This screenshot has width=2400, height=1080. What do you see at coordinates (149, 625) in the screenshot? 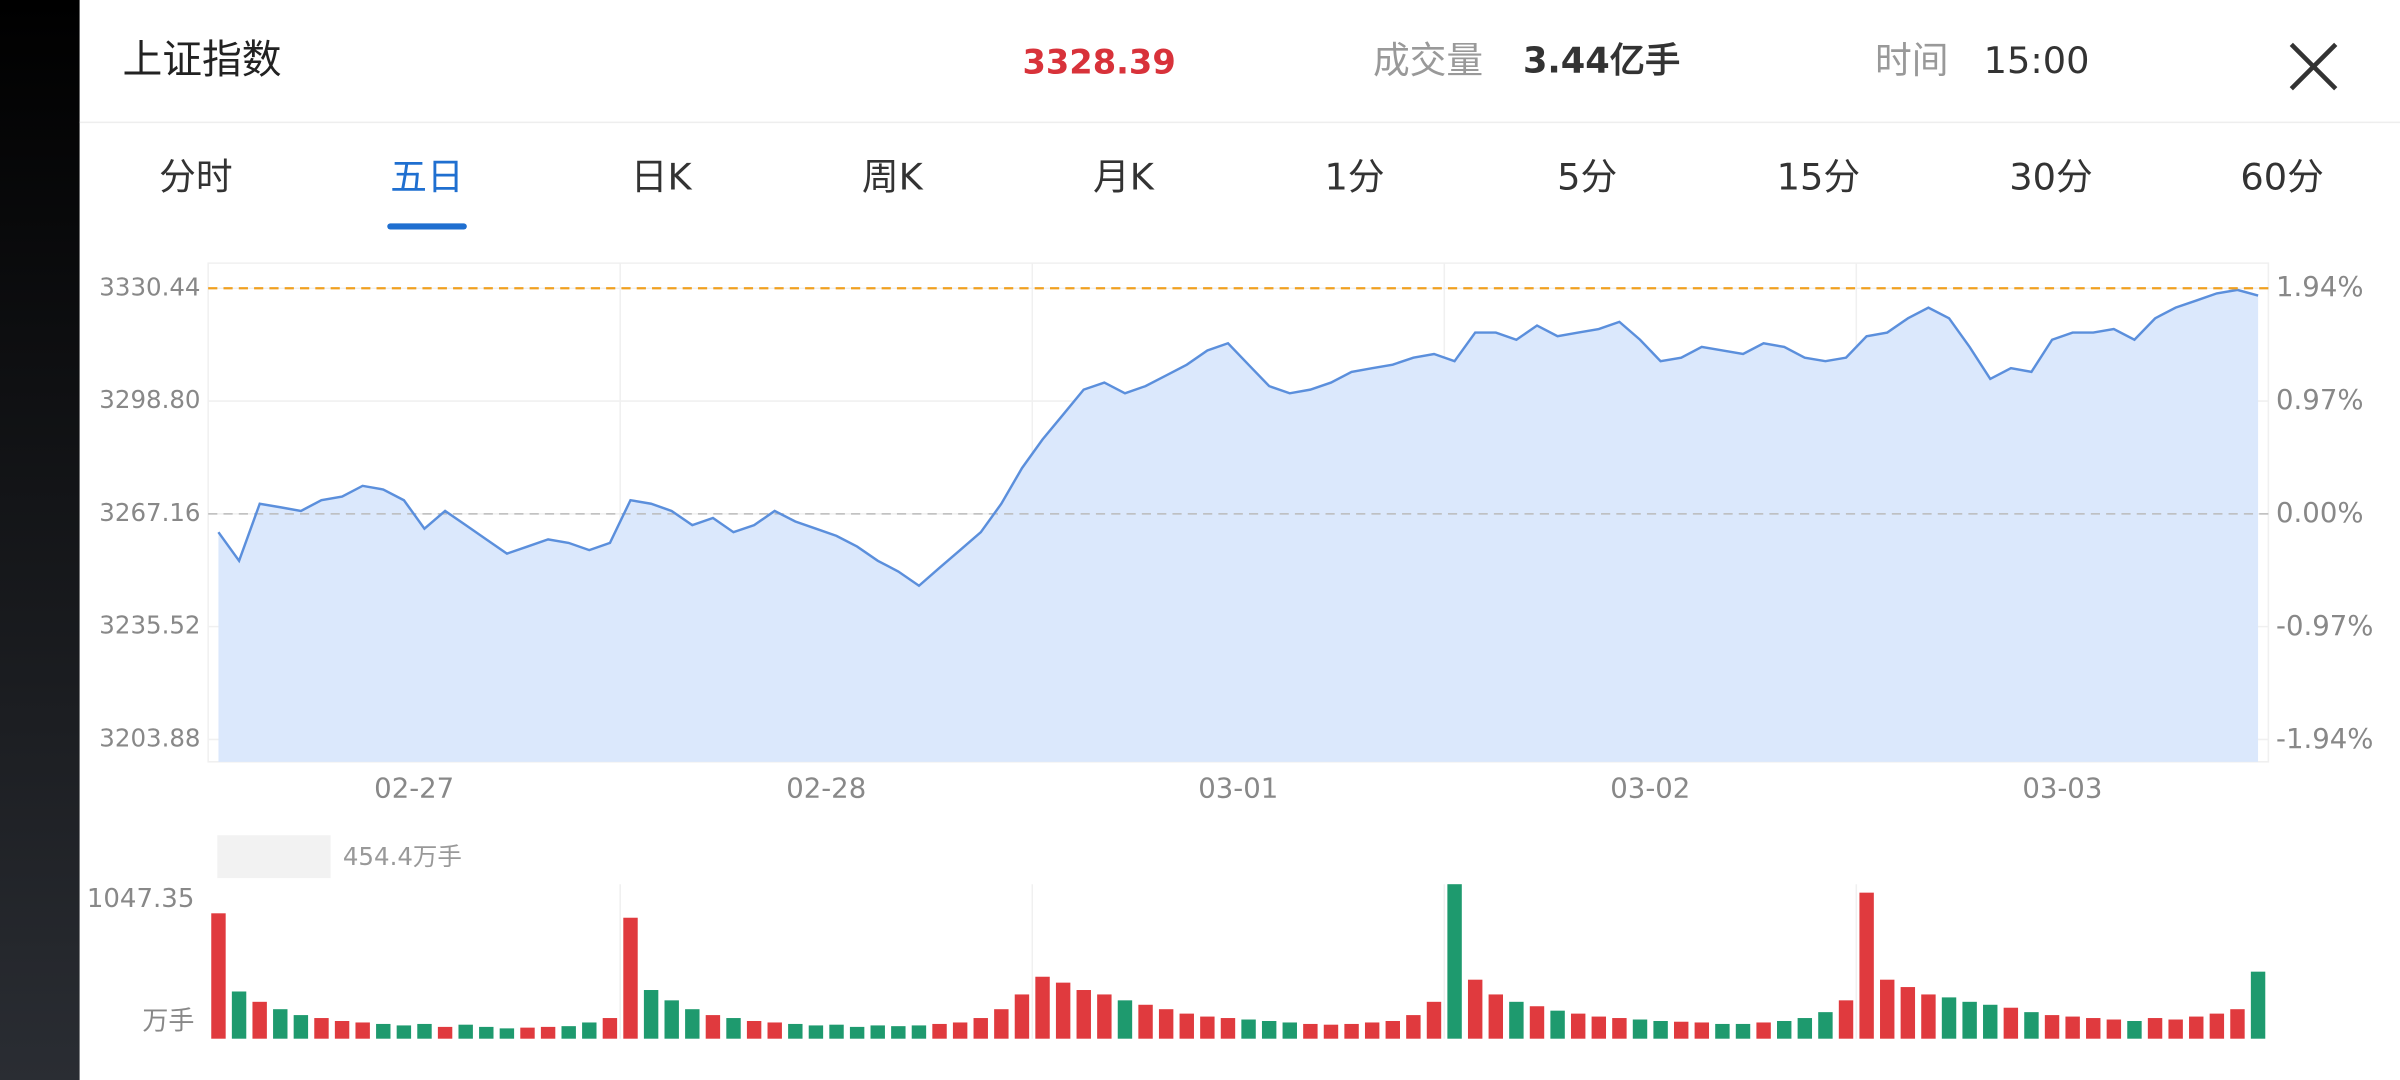
I see `y-tick-label: 3235.52` at bounding box center [149, 625].